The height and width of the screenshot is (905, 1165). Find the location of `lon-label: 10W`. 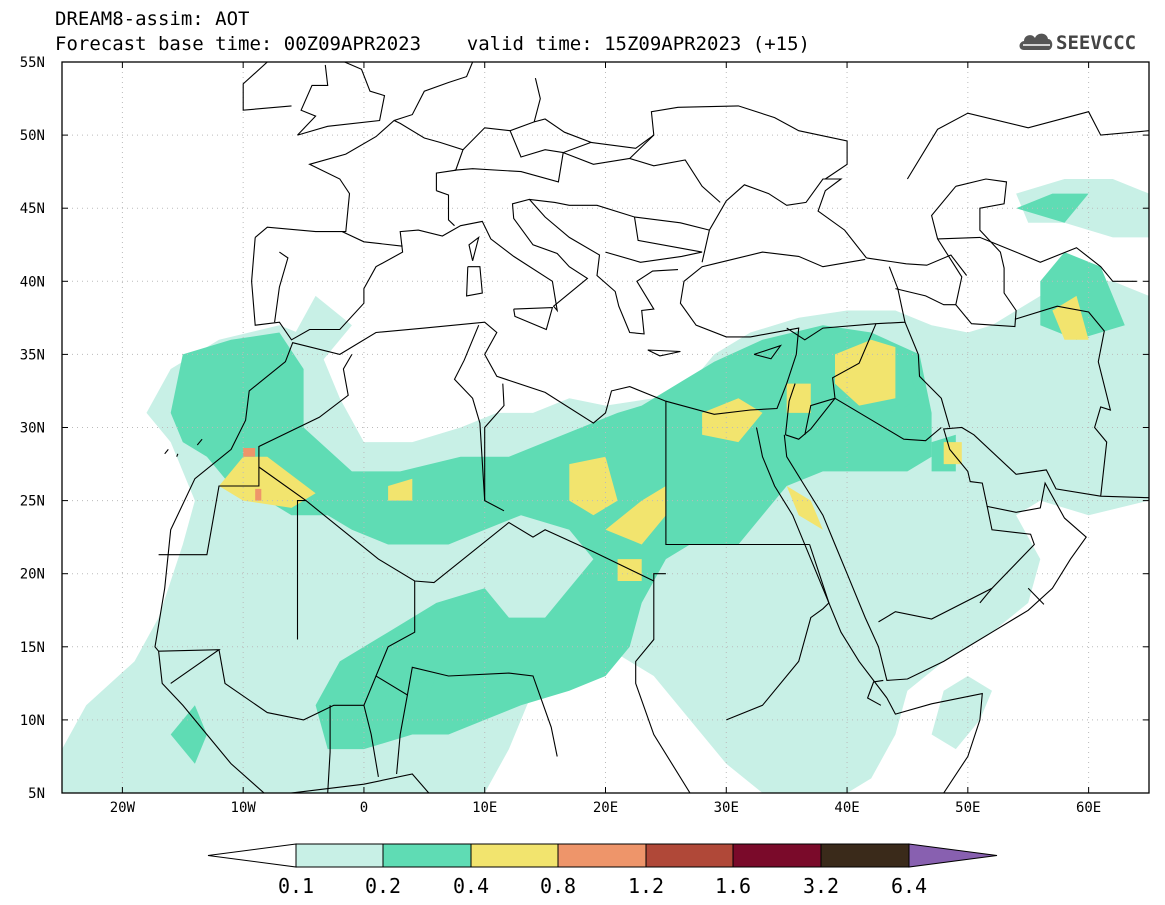

lon-label: 10W is located at coordinates (244, 808).